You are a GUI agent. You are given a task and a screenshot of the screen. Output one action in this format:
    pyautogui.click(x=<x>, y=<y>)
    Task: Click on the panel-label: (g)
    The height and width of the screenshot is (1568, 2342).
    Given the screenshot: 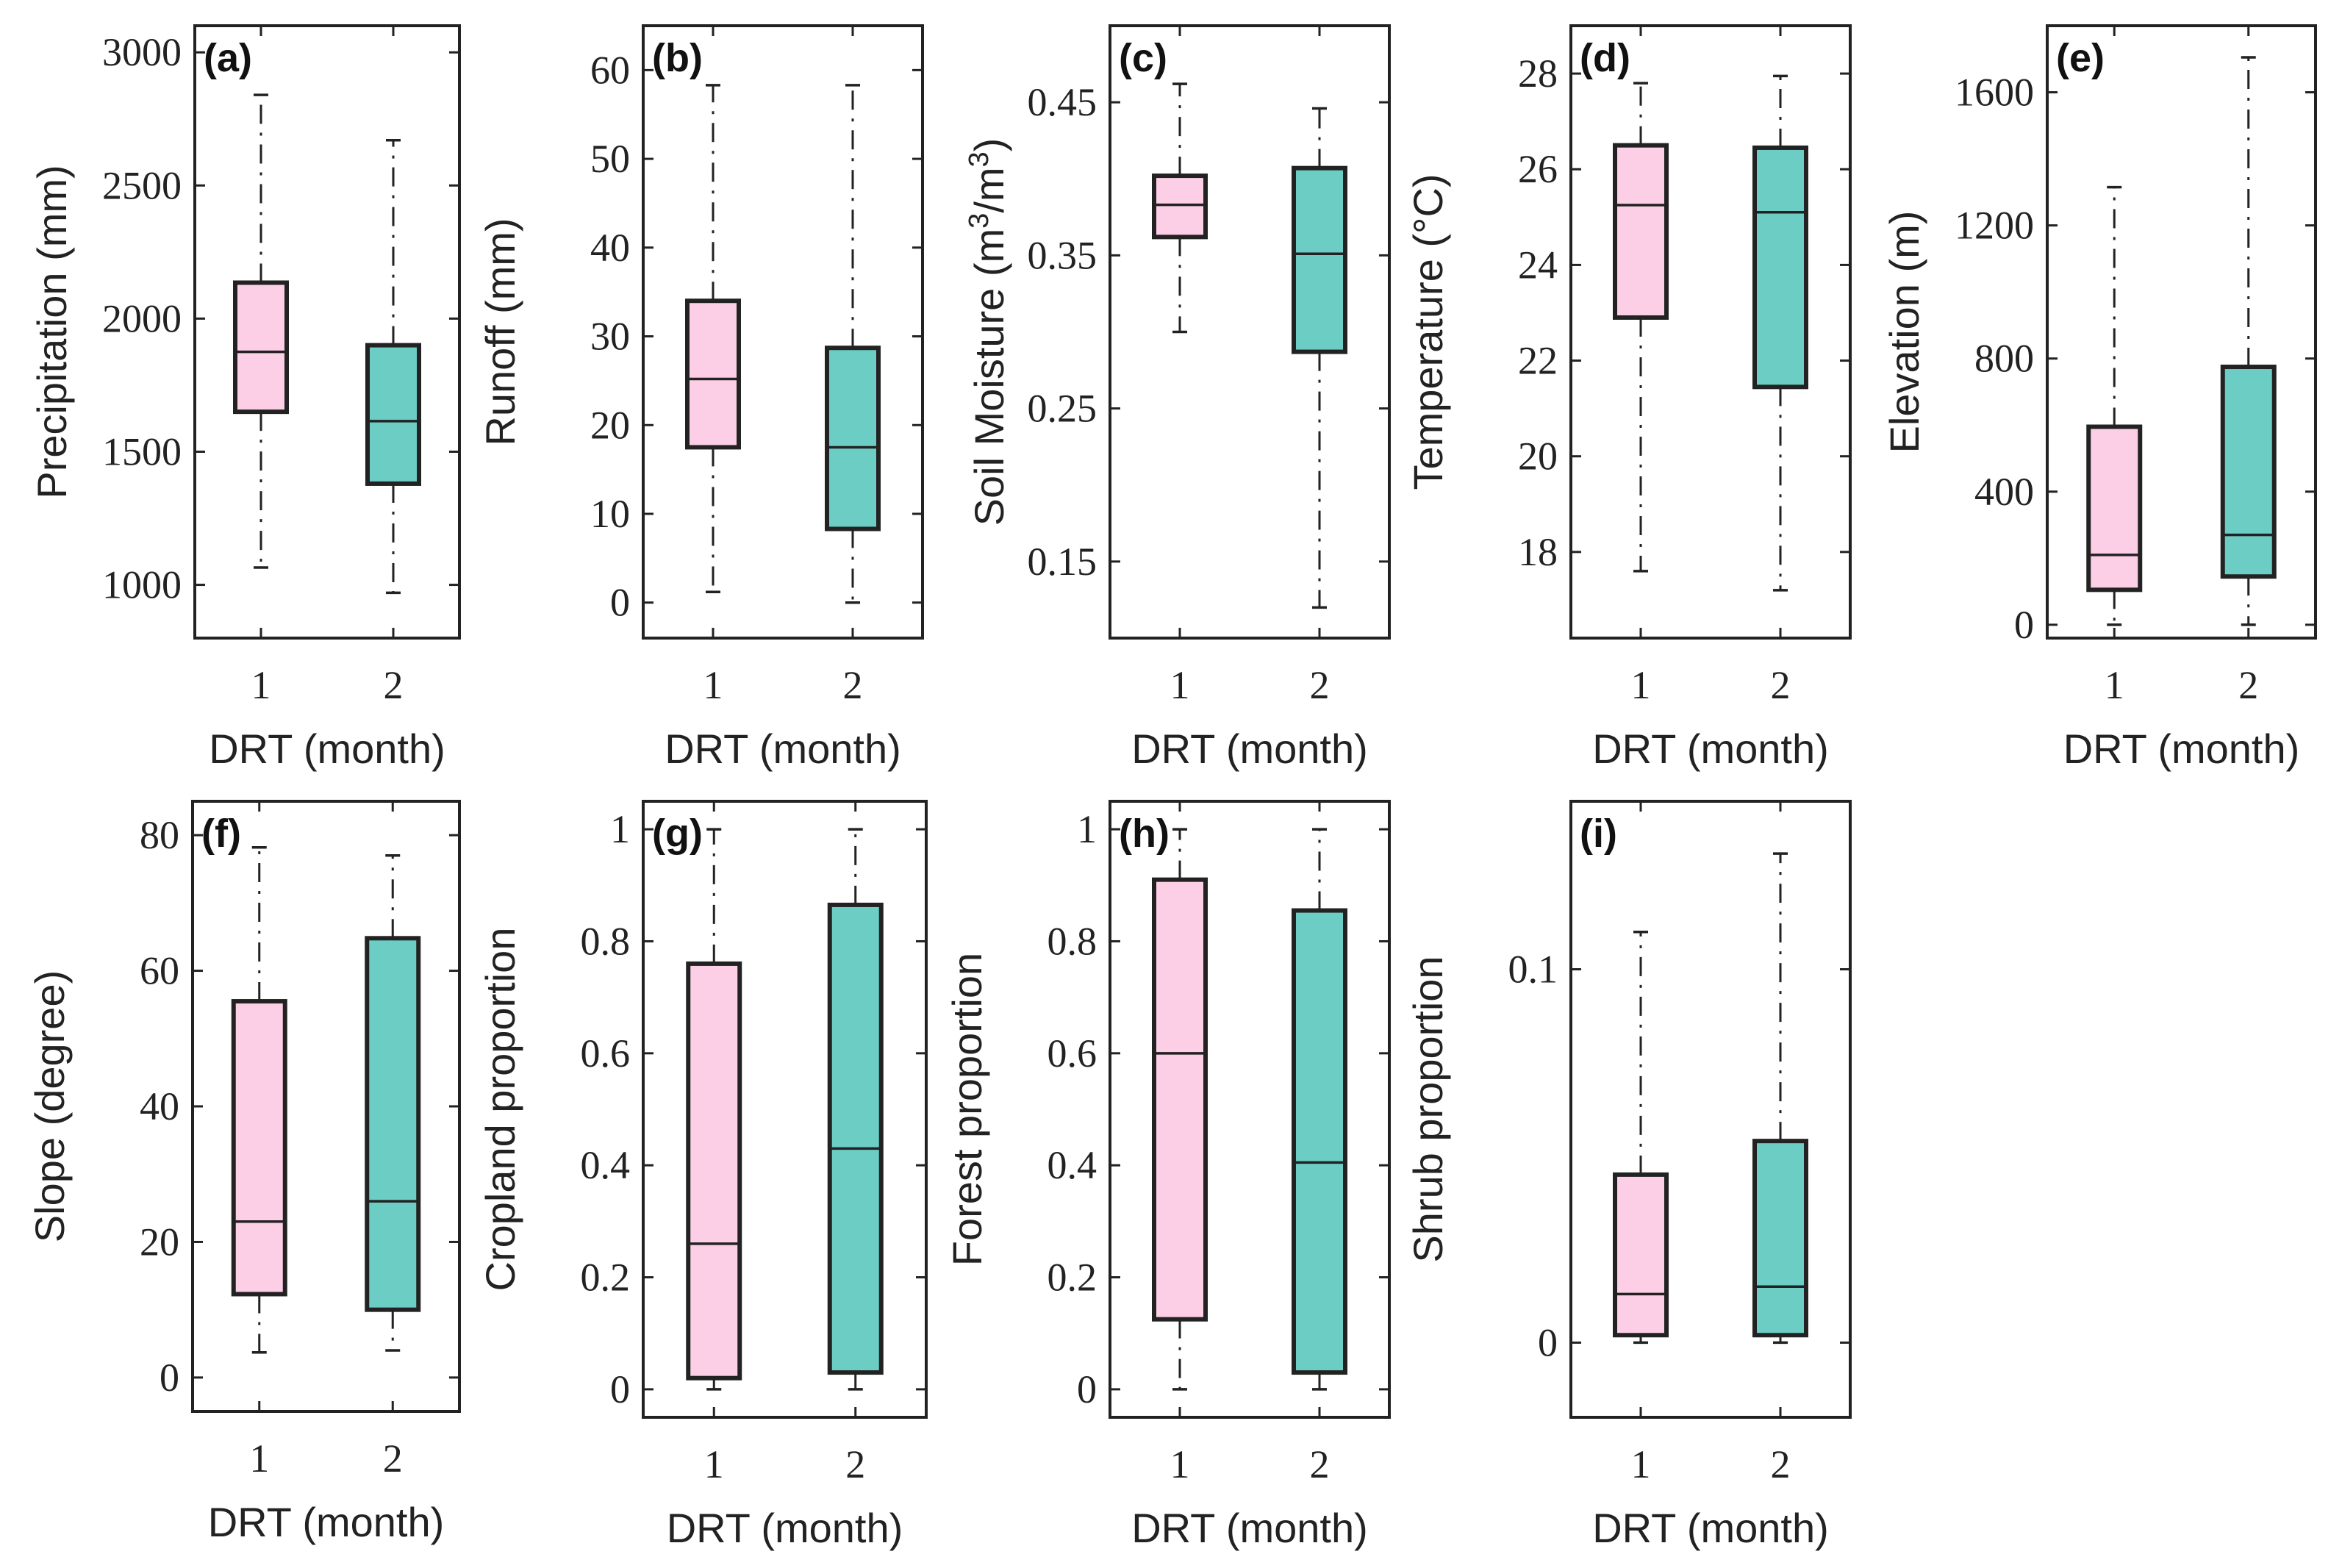 What is the action you would take?
    pyautogui.click(x=677, y=834)
    